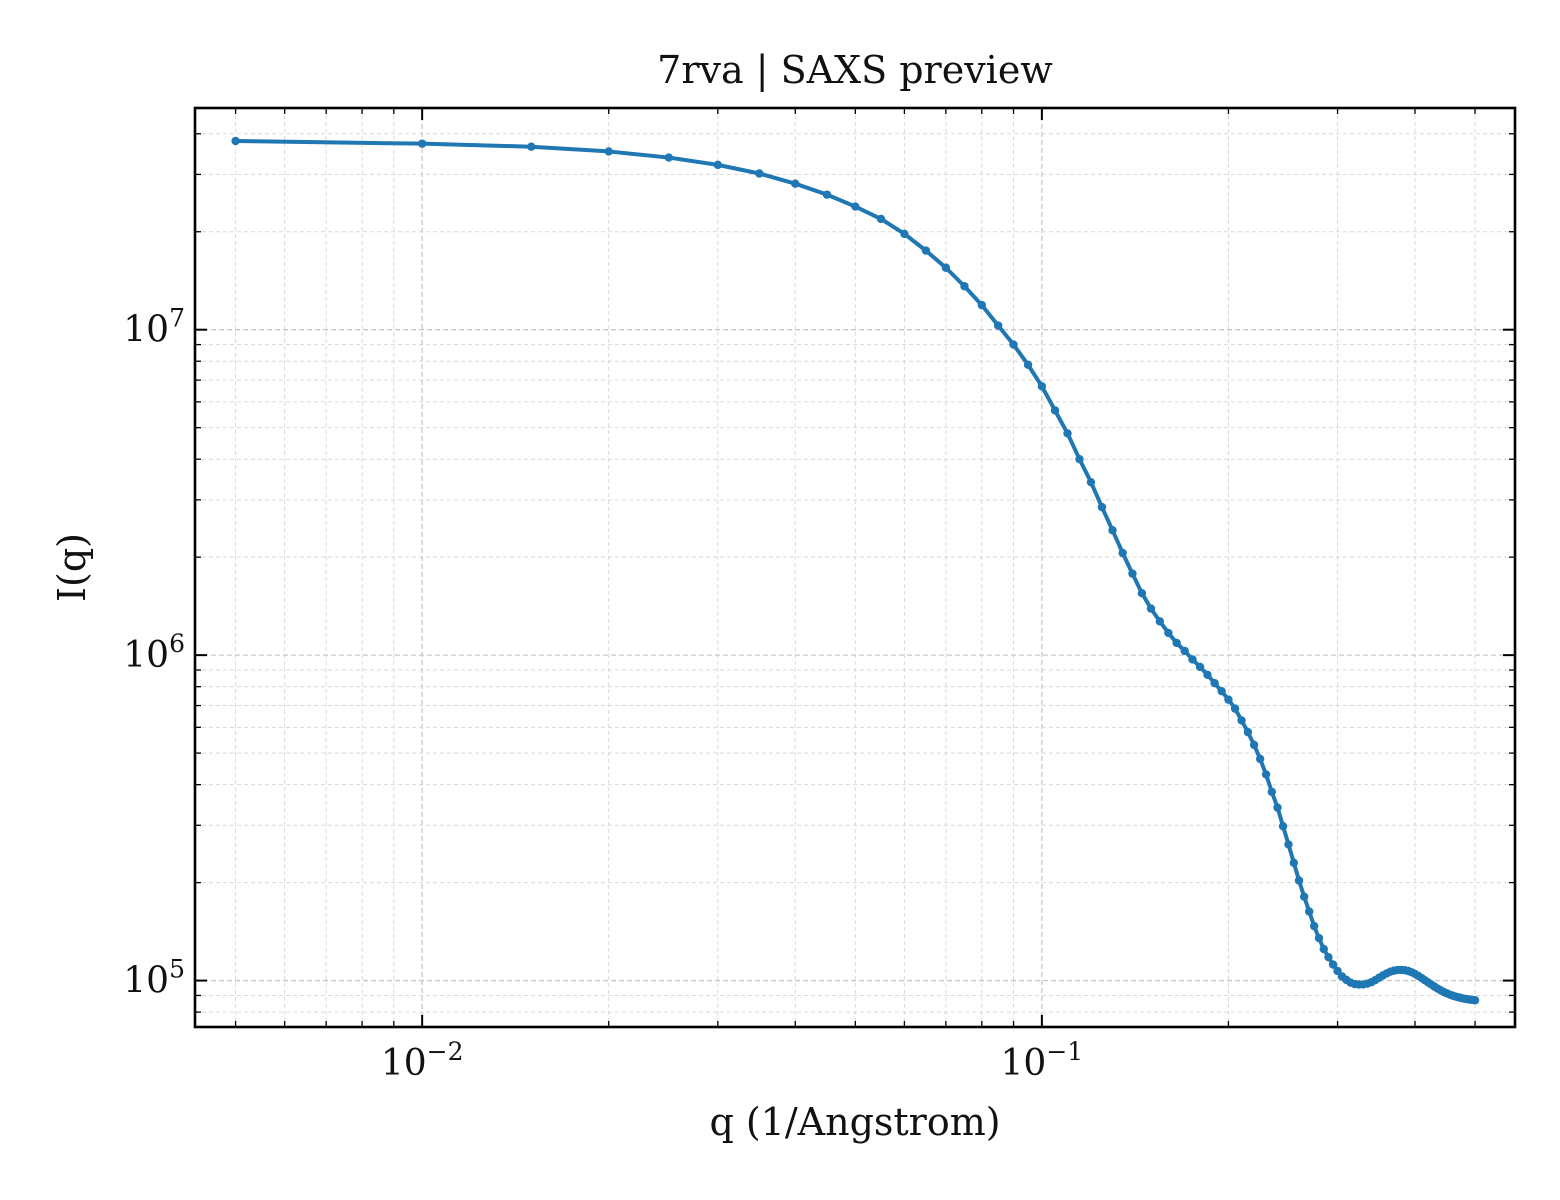  What do you see at coordinates (854, 1122) in the screenshot?
I see `x-axis-label: q (1/Angstrom)` at bounding box center [854, 1122].